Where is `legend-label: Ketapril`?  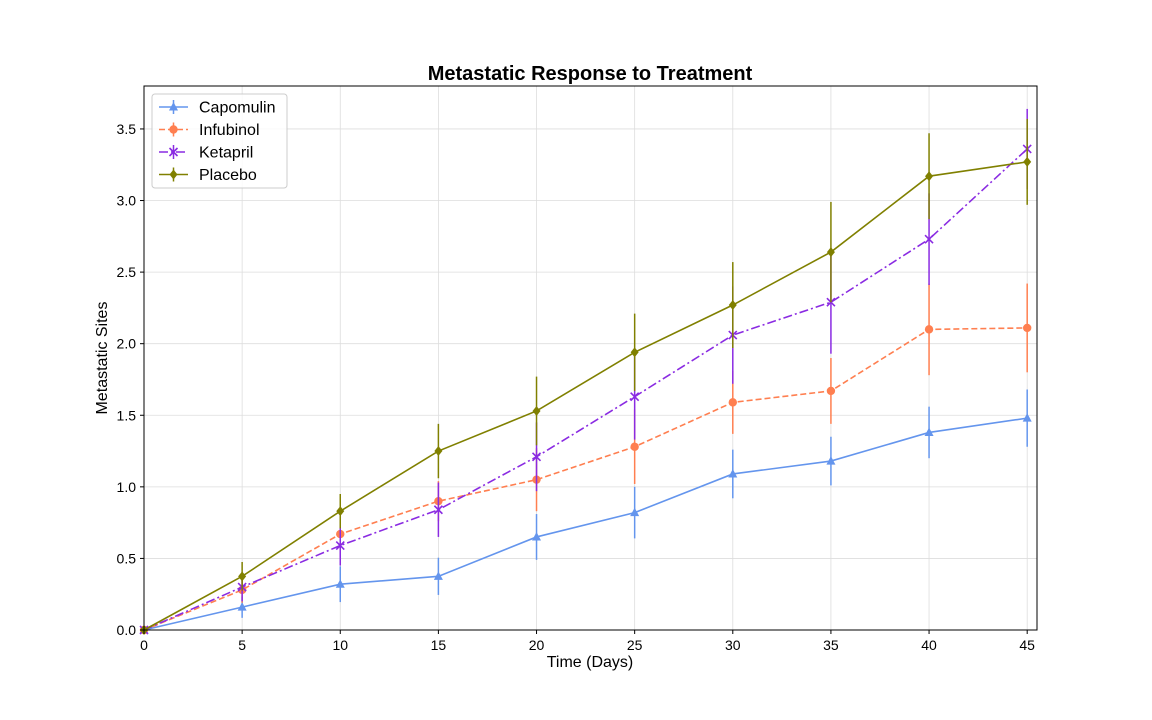
legend-label: Ketapril is located at coordinates (226, 153).